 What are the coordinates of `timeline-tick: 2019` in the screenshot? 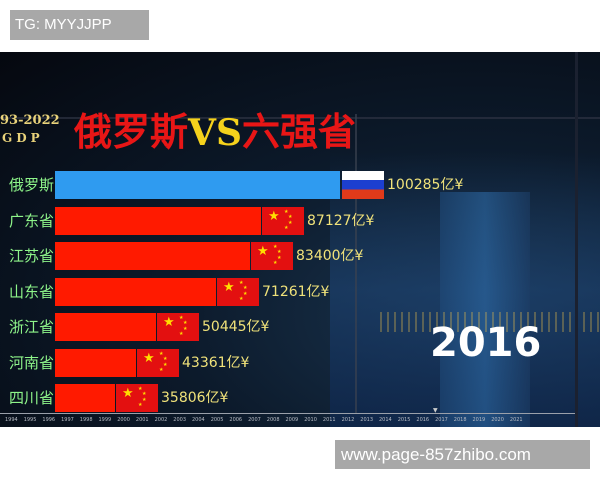 It's located at (479, 420).